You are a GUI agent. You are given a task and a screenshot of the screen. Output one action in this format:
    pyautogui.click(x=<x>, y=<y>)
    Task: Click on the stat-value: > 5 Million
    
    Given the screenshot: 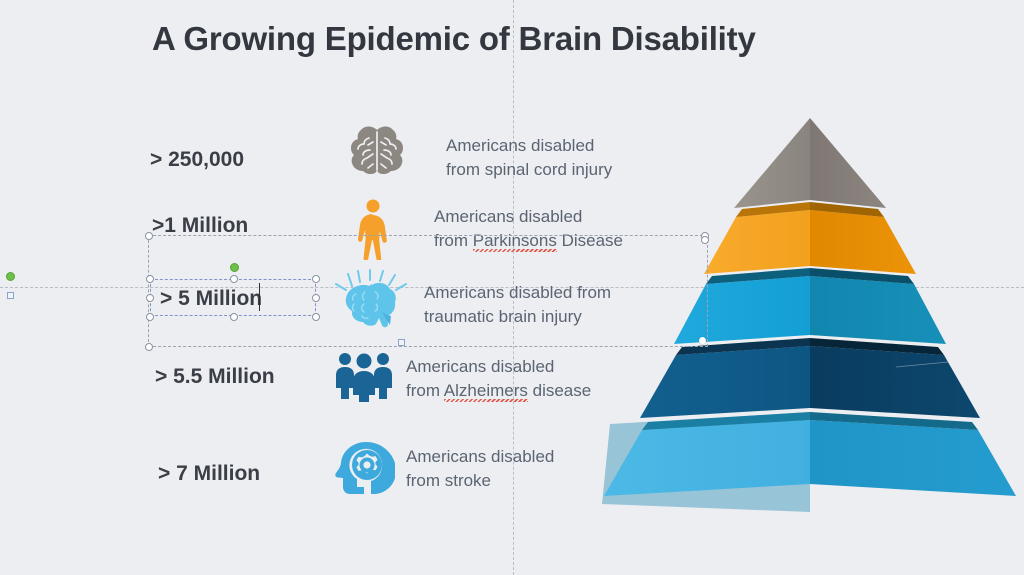 What is the action you would take?
    pyautogui.click(x=211, y=298)
    